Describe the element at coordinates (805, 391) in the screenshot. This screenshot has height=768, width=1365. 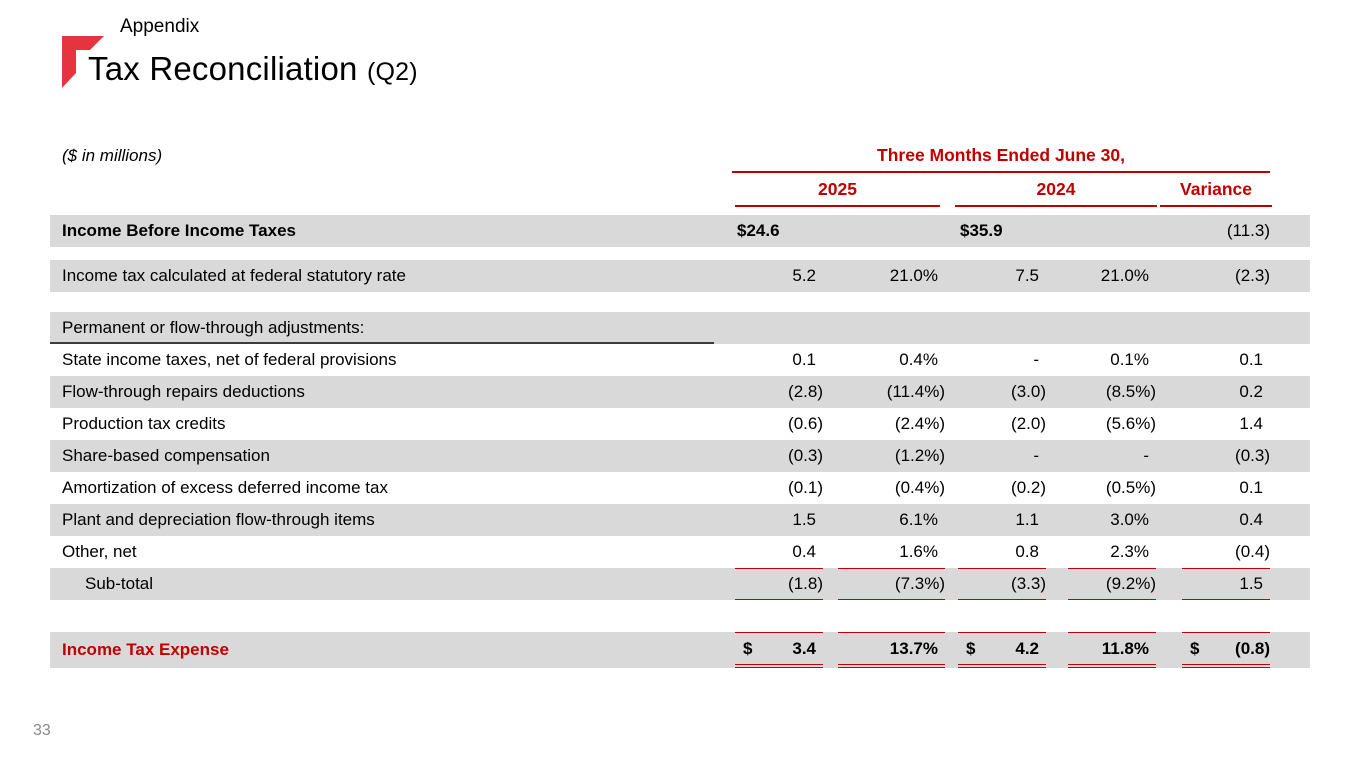
I see `table-cell: (2.8)` at that location.